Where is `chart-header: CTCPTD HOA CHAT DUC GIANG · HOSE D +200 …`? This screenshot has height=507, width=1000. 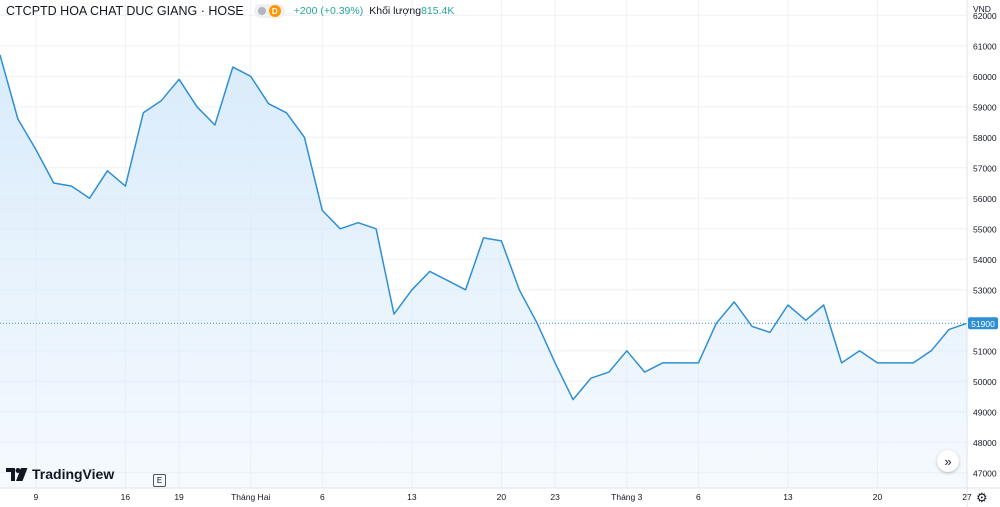
chart-header: CTCPTD HOA CHAT DUC GIANG · HOSE D +200 … is located at coordinates (230, 11).